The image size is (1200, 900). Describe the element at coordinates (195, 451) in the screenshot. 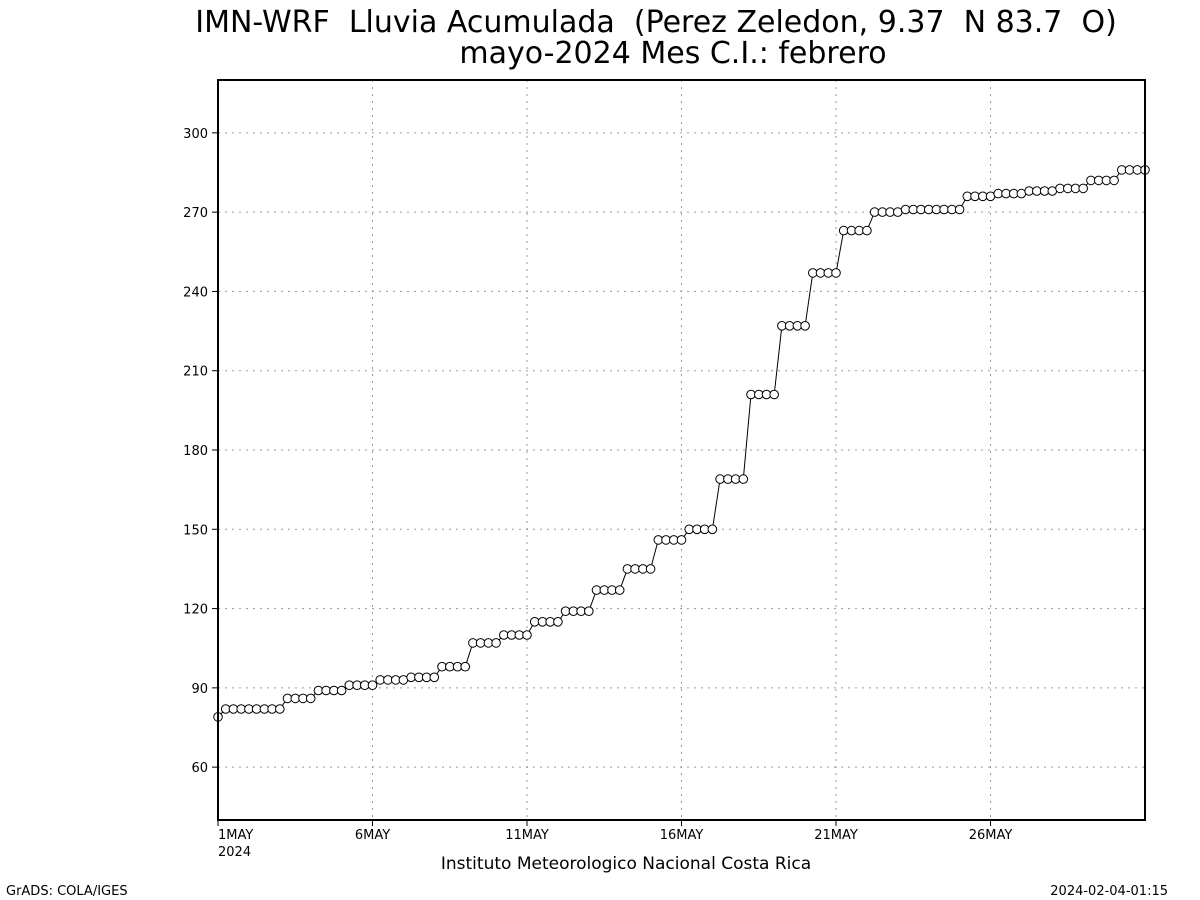

I see `y-tick-label: 180` at that location.